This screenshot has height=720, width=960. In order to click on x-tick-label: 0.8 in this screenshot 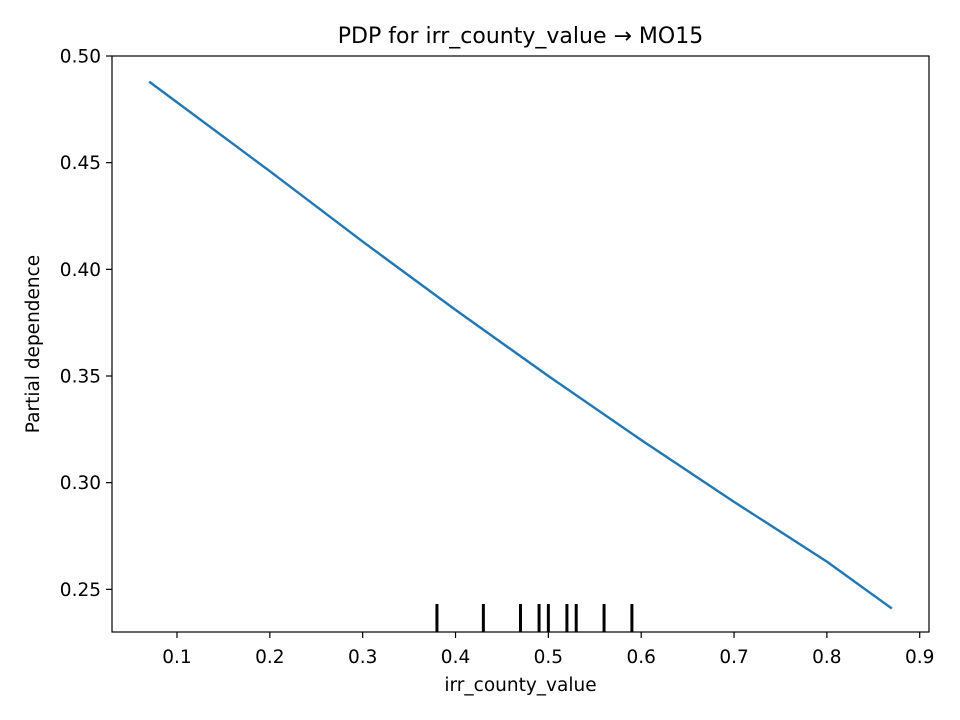, I will do `click(826, 657)`.